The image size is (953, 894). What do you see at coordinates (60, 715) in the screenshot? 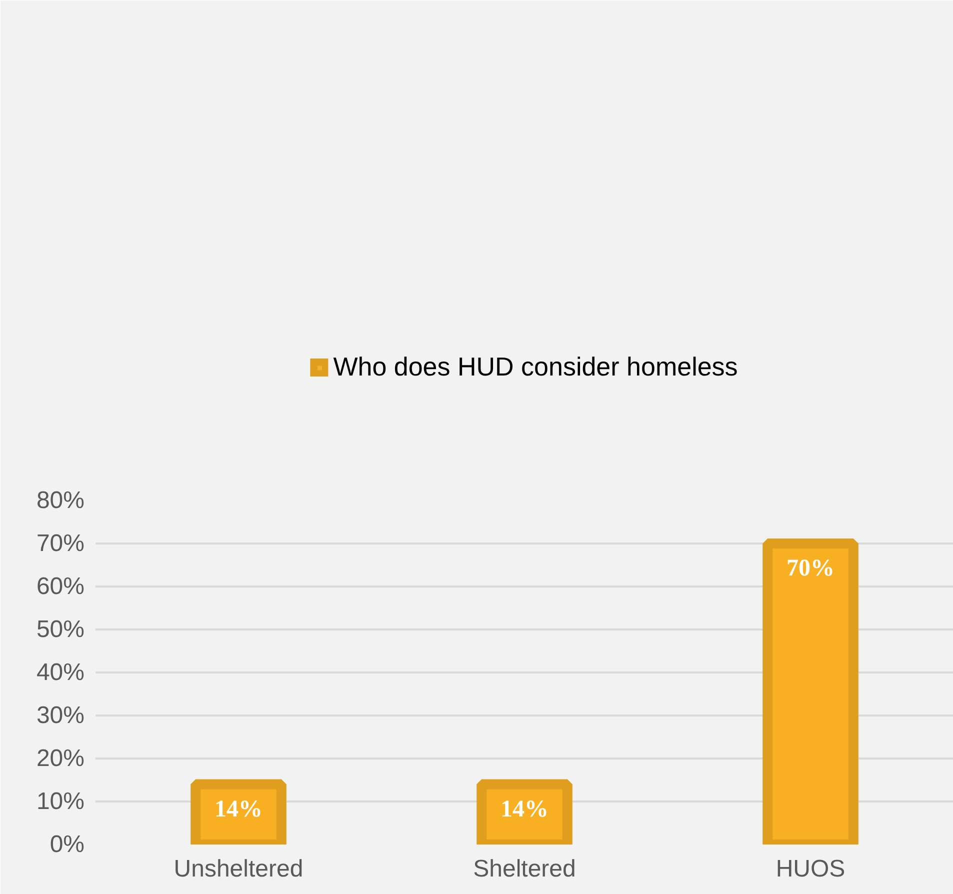
I see `y-tick-label: 30%` at bounding box center [60, 715].